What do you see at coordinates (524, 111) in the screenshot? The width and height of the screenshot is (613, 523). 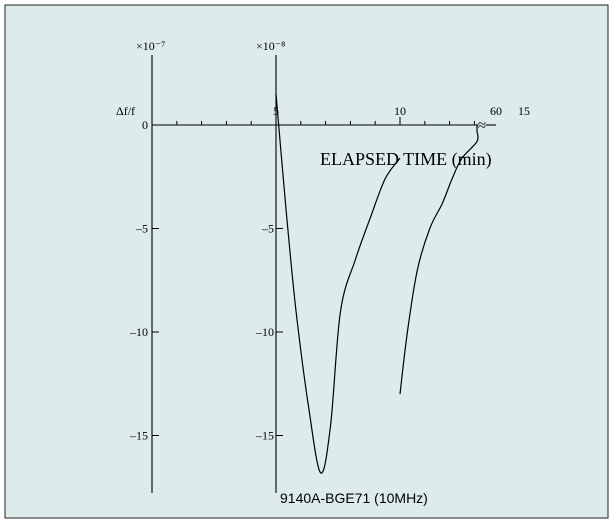 I see `x-tick-label: 15` at bounding box center [524, 111].